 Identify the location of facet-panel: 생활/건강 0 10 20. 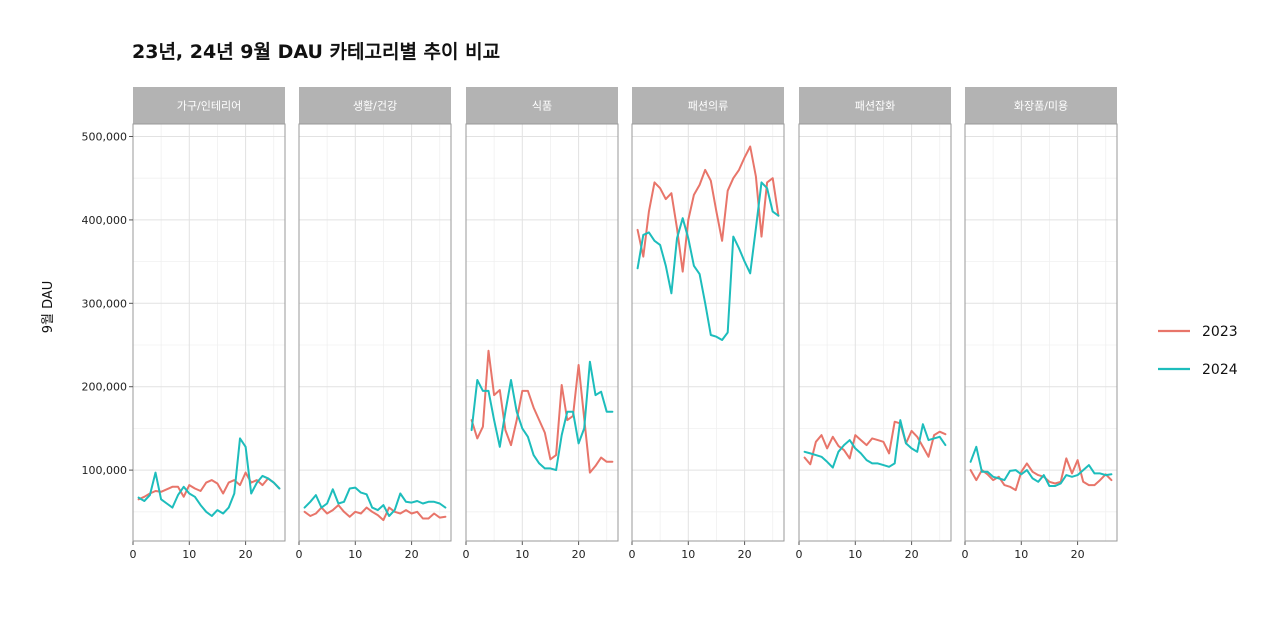
(374, 324).